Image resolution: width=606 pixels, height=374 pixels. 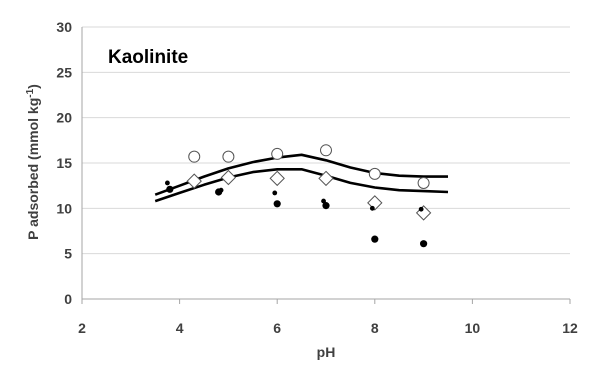 I want to click on y-tick-label: 0, so click(x=68, y=299).